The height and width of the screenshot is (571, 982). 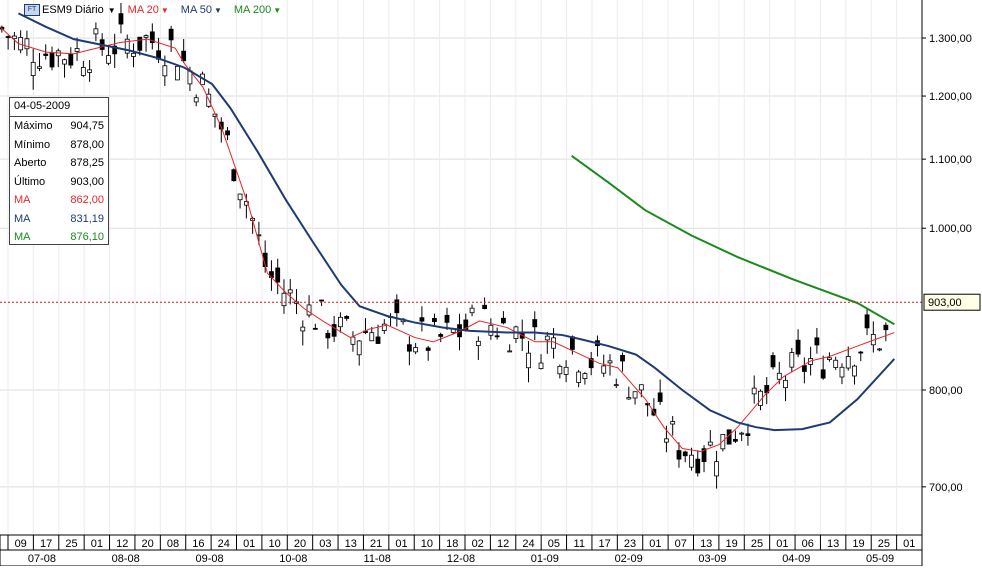 I want to click on ma20-label: MA 20, so click(x=143, y=10).